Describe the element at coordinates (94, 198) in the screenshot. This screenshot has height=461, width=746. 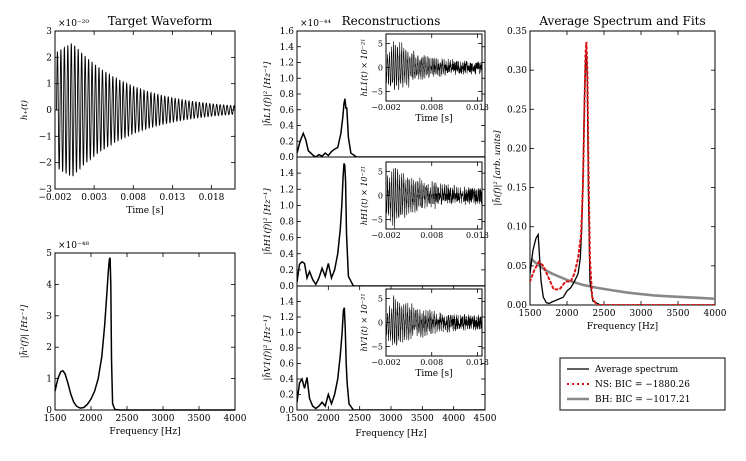
I see `x-tick-label: 0.003` at that location.